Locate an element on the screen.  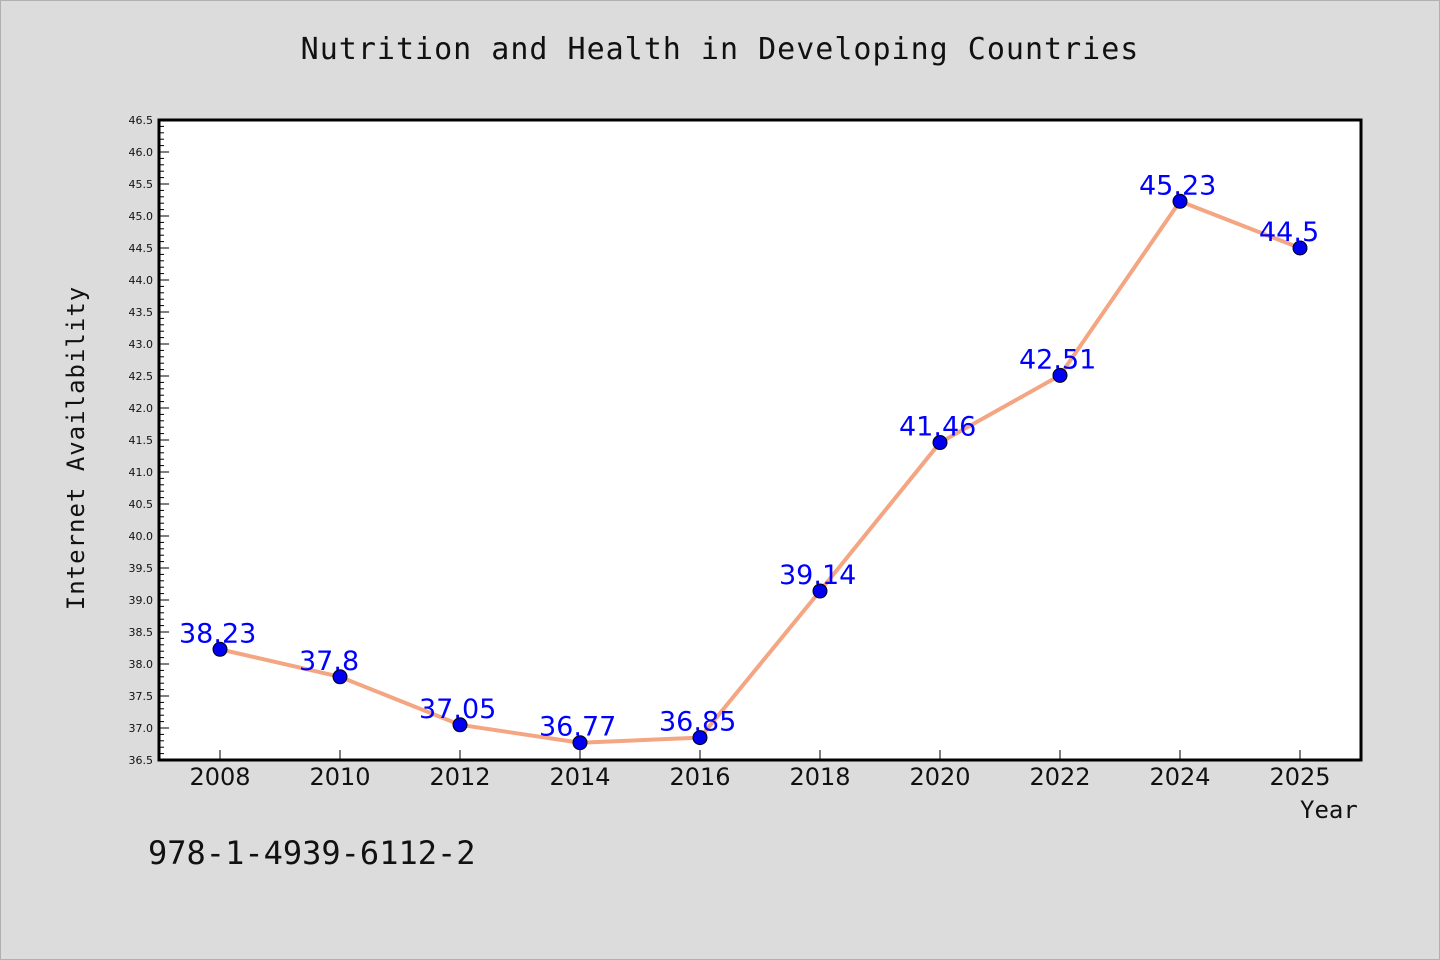
x-tick-label: 2010 is located at coordinates (339, 777).